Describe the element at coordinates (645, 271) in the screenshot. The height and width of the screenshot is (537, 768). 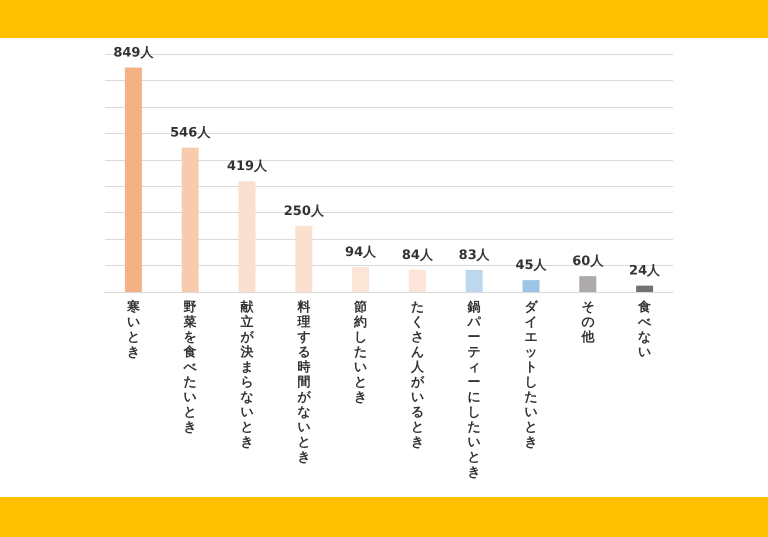
I see `data-label: 24人` at that location.